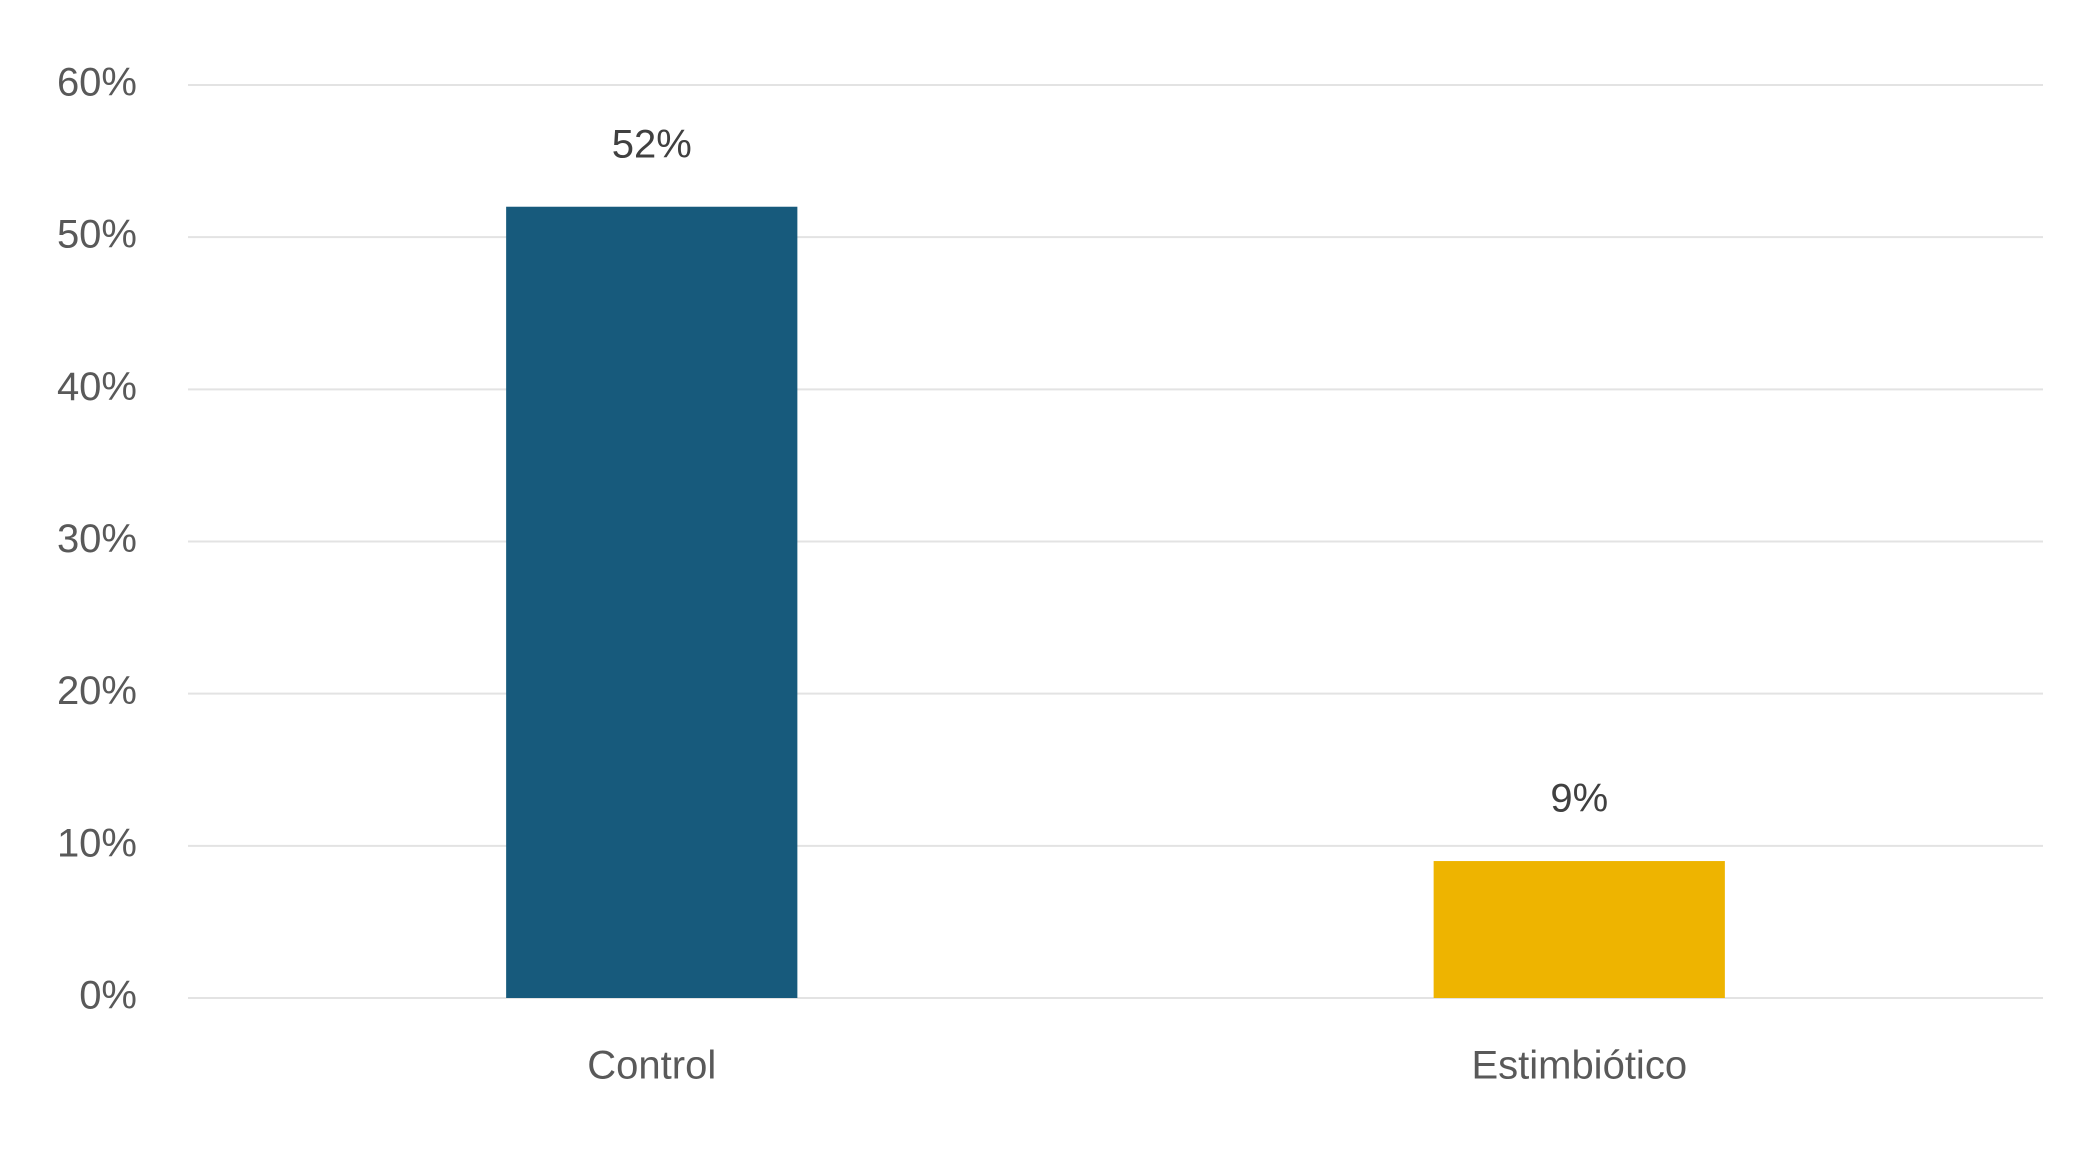 This screenshot has height=1162, width=2078. I want to click on y-tick-label: 30%, so click(97, 539).